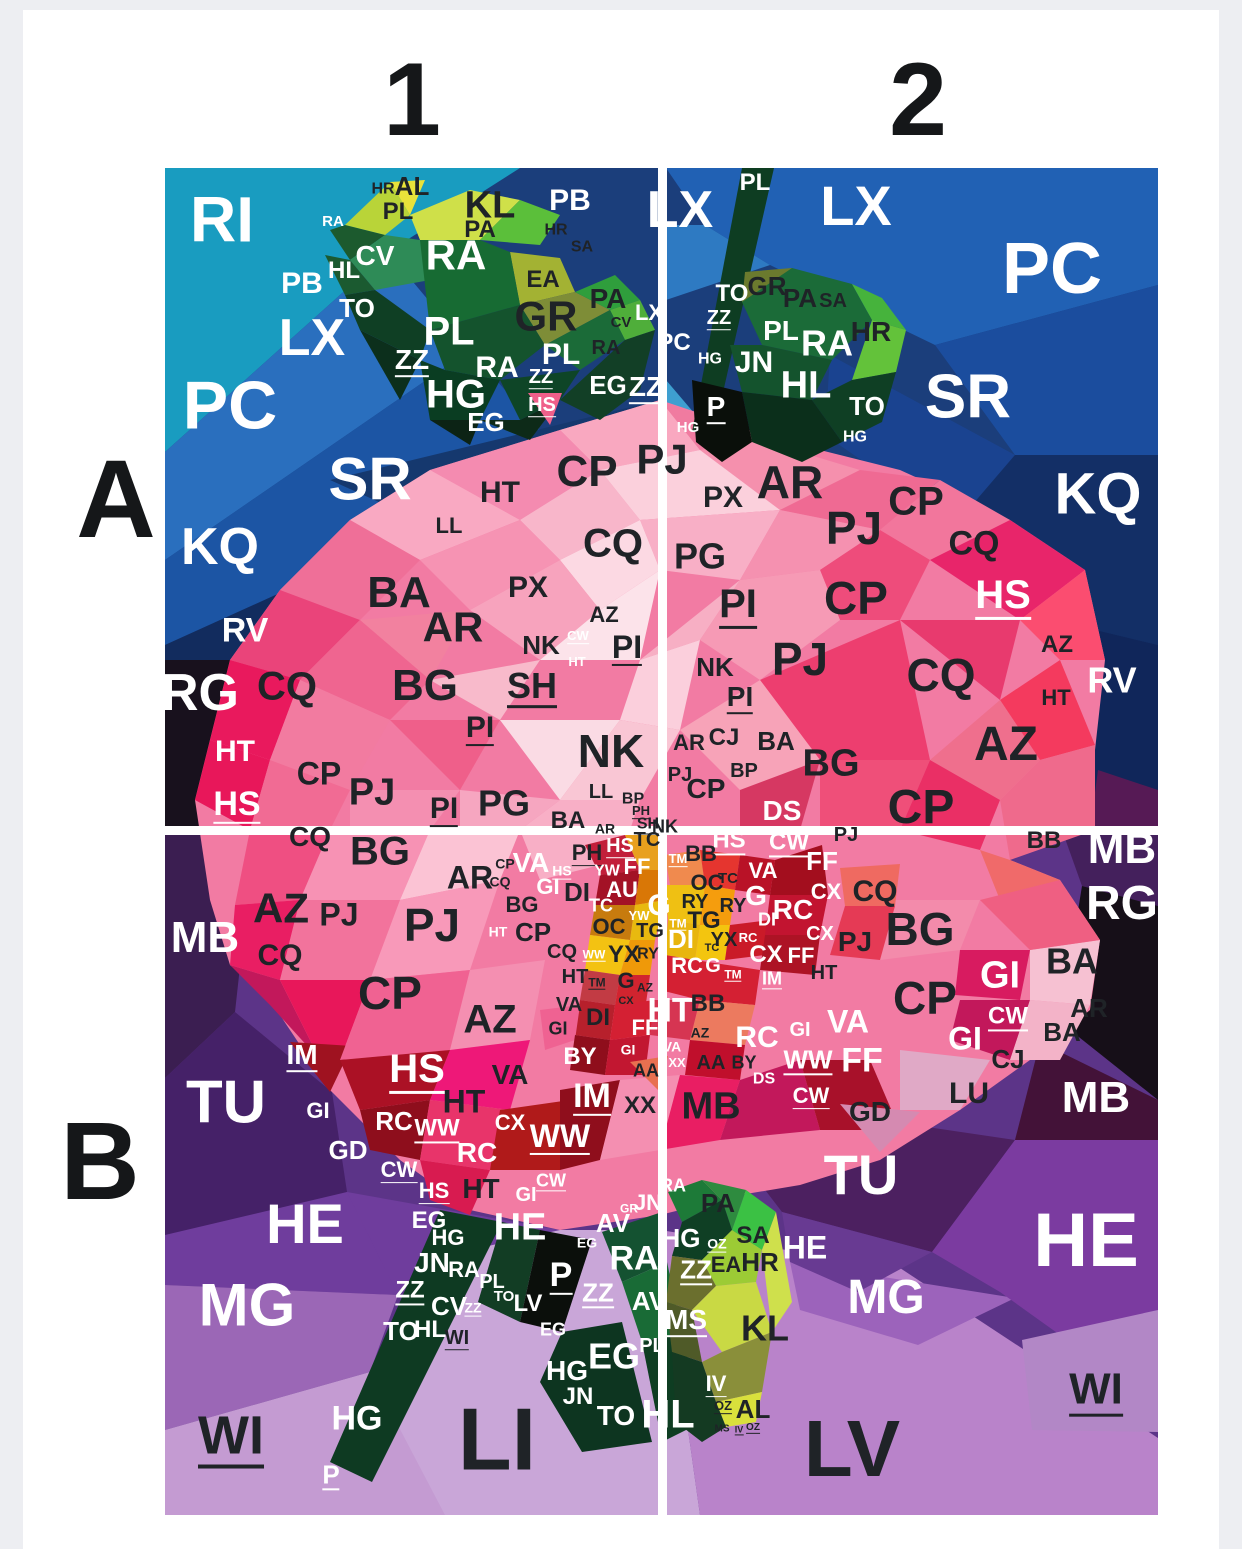 This screenshot has width=1242, height=1549. Describe the element at coordinates (531, 862) in the screenshot. I see `region-code-label: VA` at that location.